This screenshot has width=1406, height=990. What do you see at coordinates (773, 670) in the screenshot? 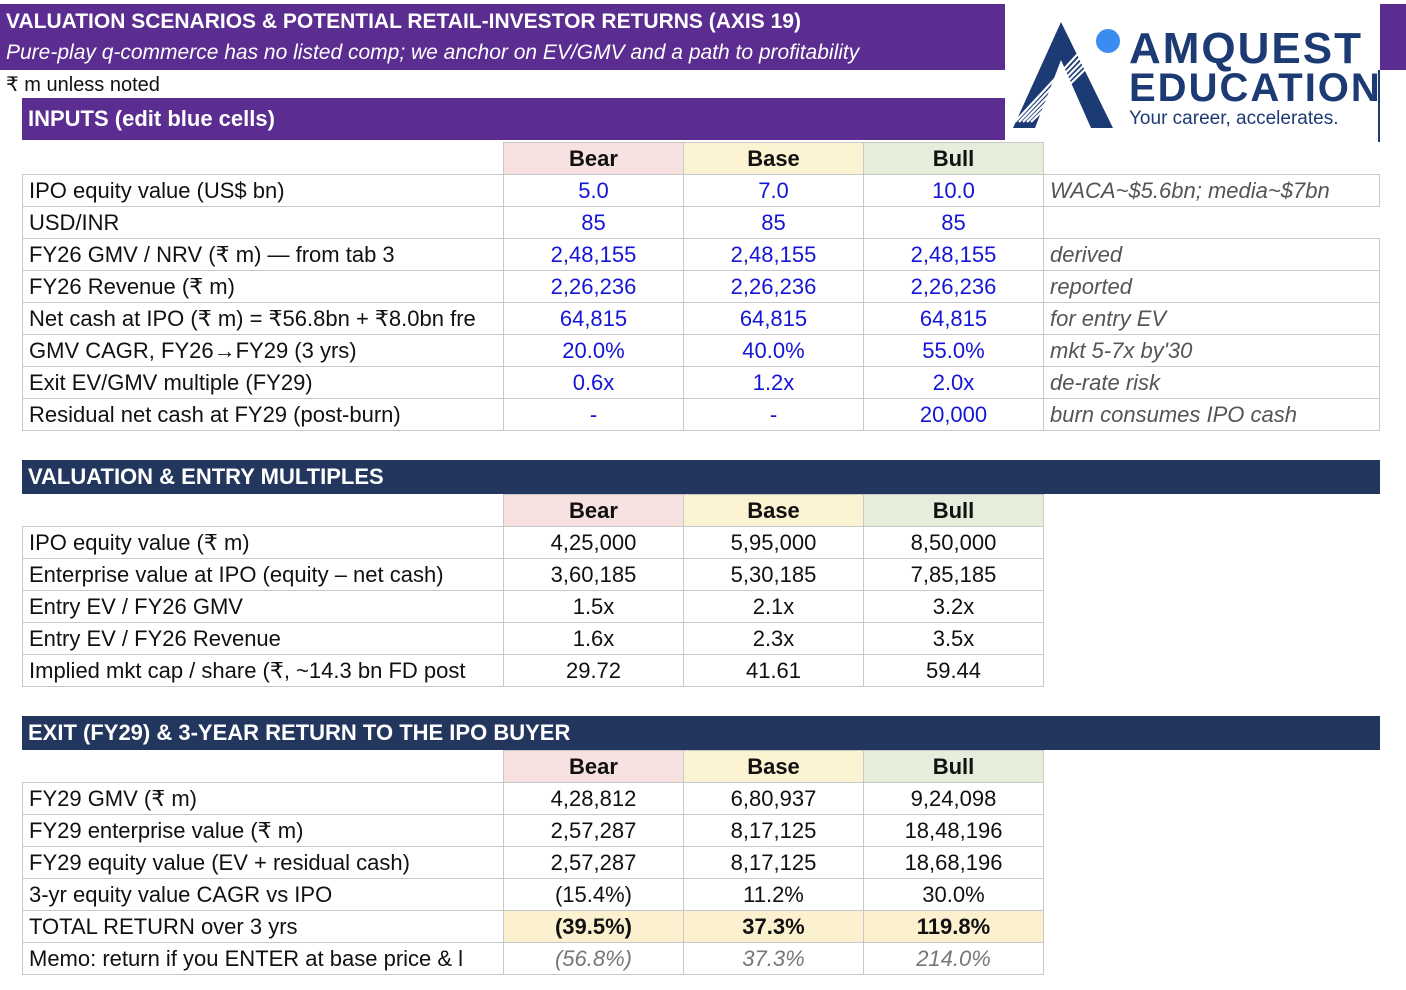
I see `value-cell: 41.61` at bounding box center [773, 670].